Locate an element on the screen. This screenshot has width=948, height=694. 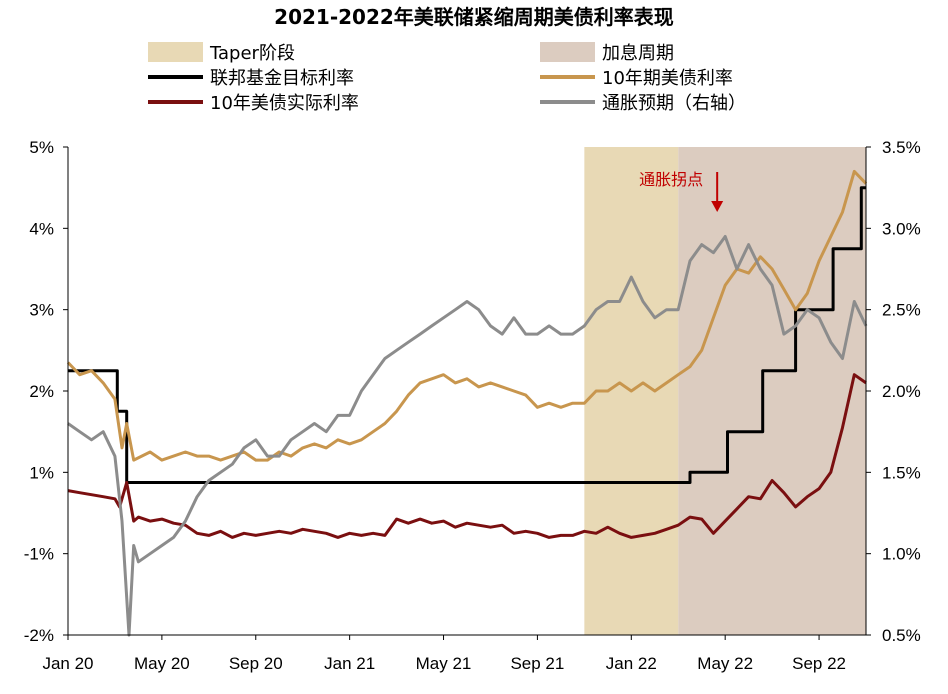
legend-label-2: 联邦基金目标利率 is located at coordinates (282, 78).